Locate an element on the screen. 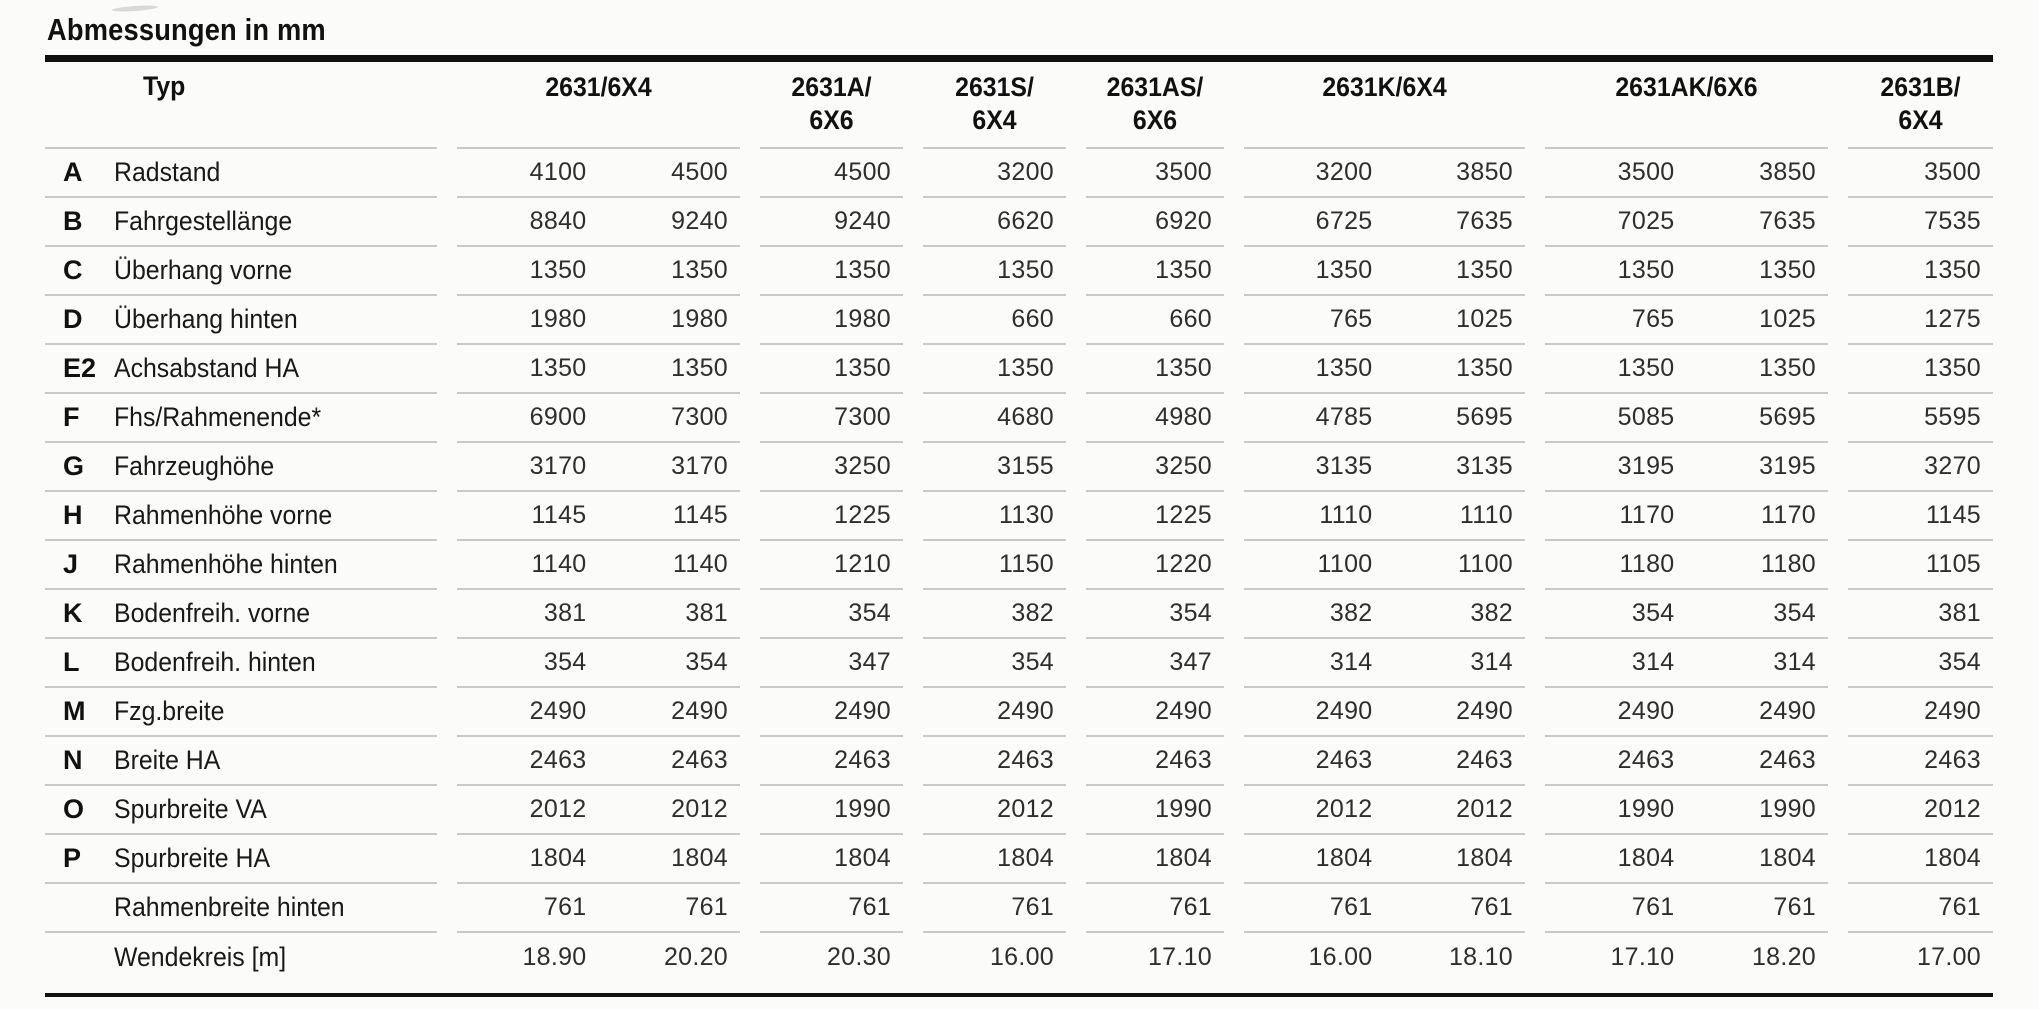 The height and width of the screenshot is (1009, 2039). cell-value: 765 is located at coordinates (1351, 319).